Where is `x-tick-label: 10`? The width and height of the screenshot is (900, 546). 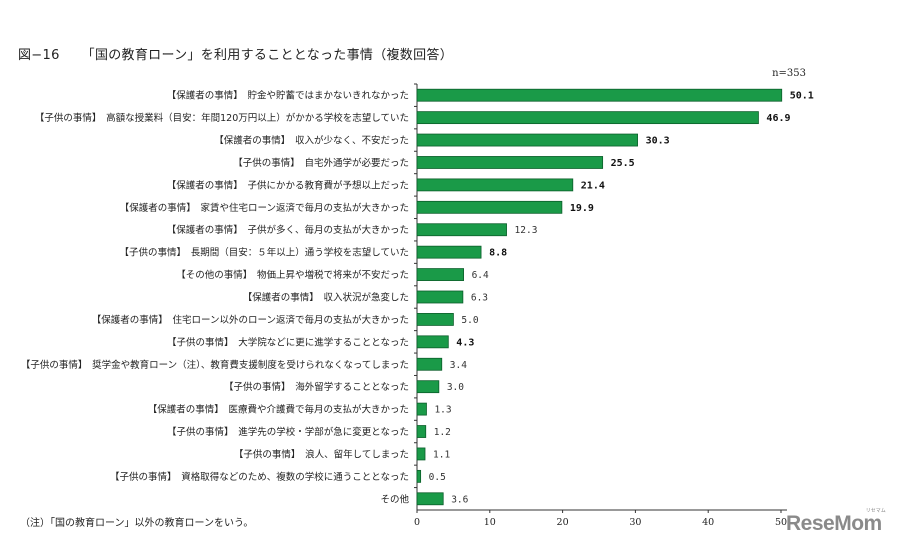
x-tick-label: 10 is located at coordinates (490, 522).